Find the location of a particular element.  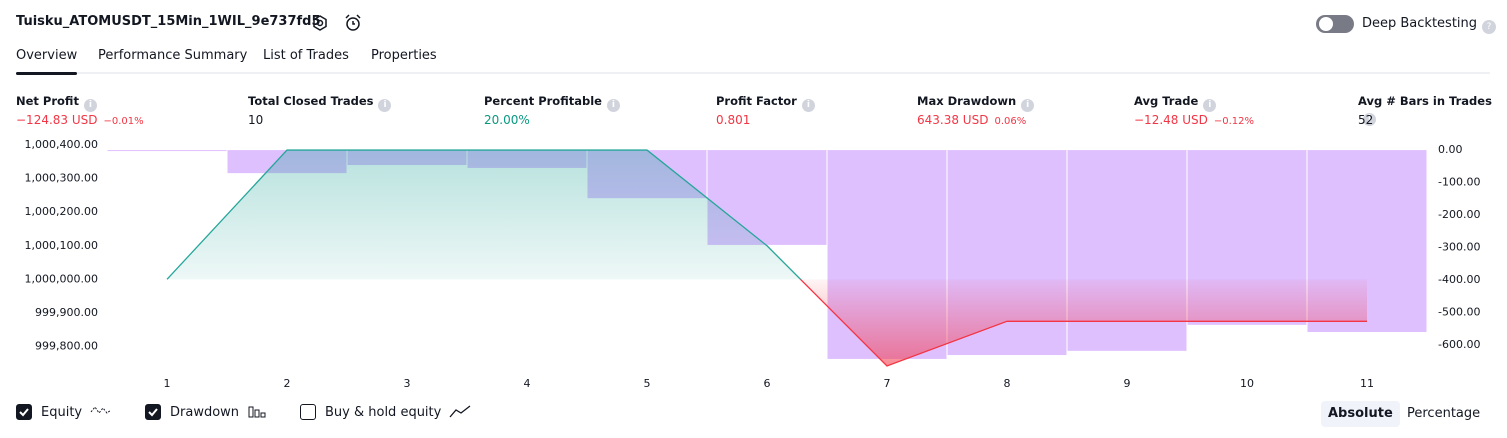

metric-value: 52 is located at coordinates (1365, 120).